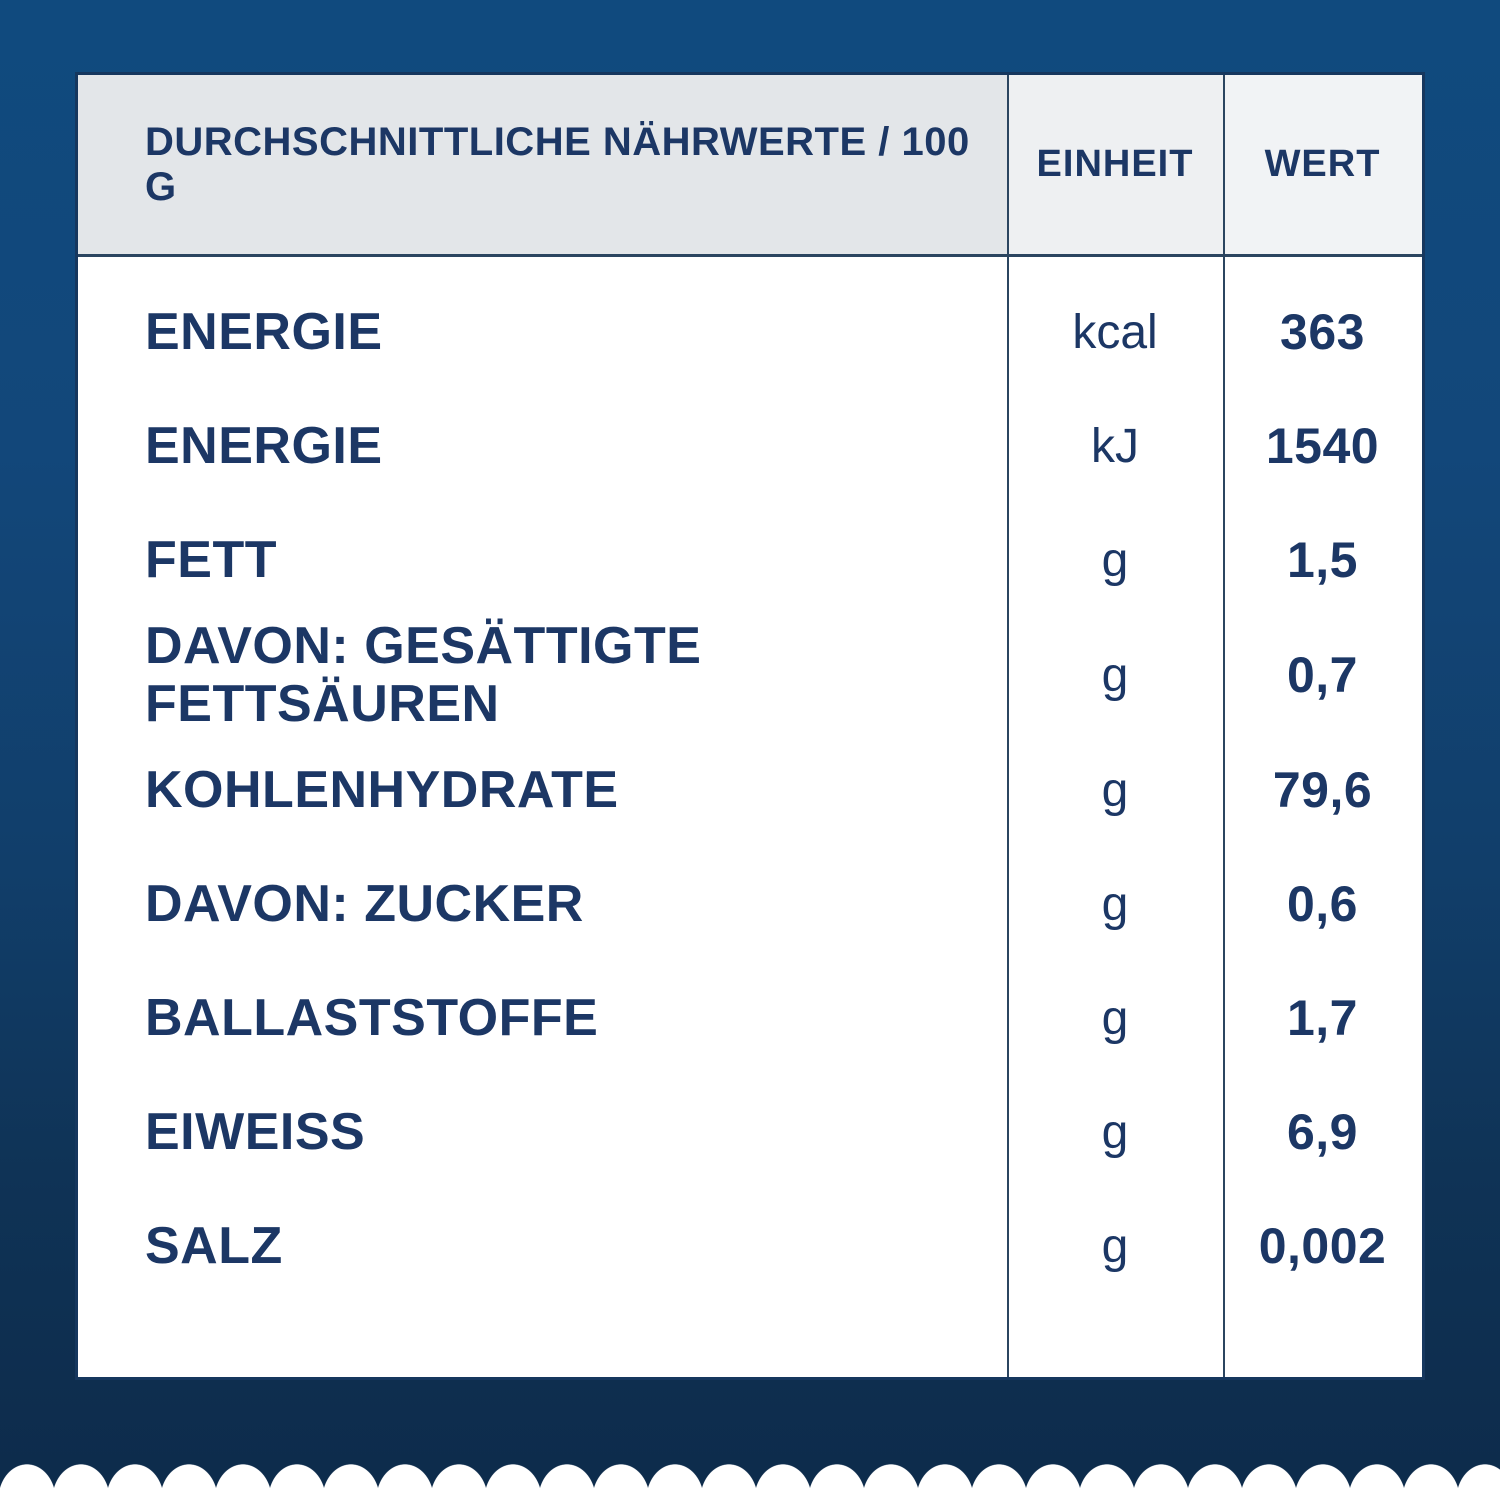 The width and height of the screenshot is (1500, 1500). I want to click on nutrient-unit: kcal, so click(1115, 332).